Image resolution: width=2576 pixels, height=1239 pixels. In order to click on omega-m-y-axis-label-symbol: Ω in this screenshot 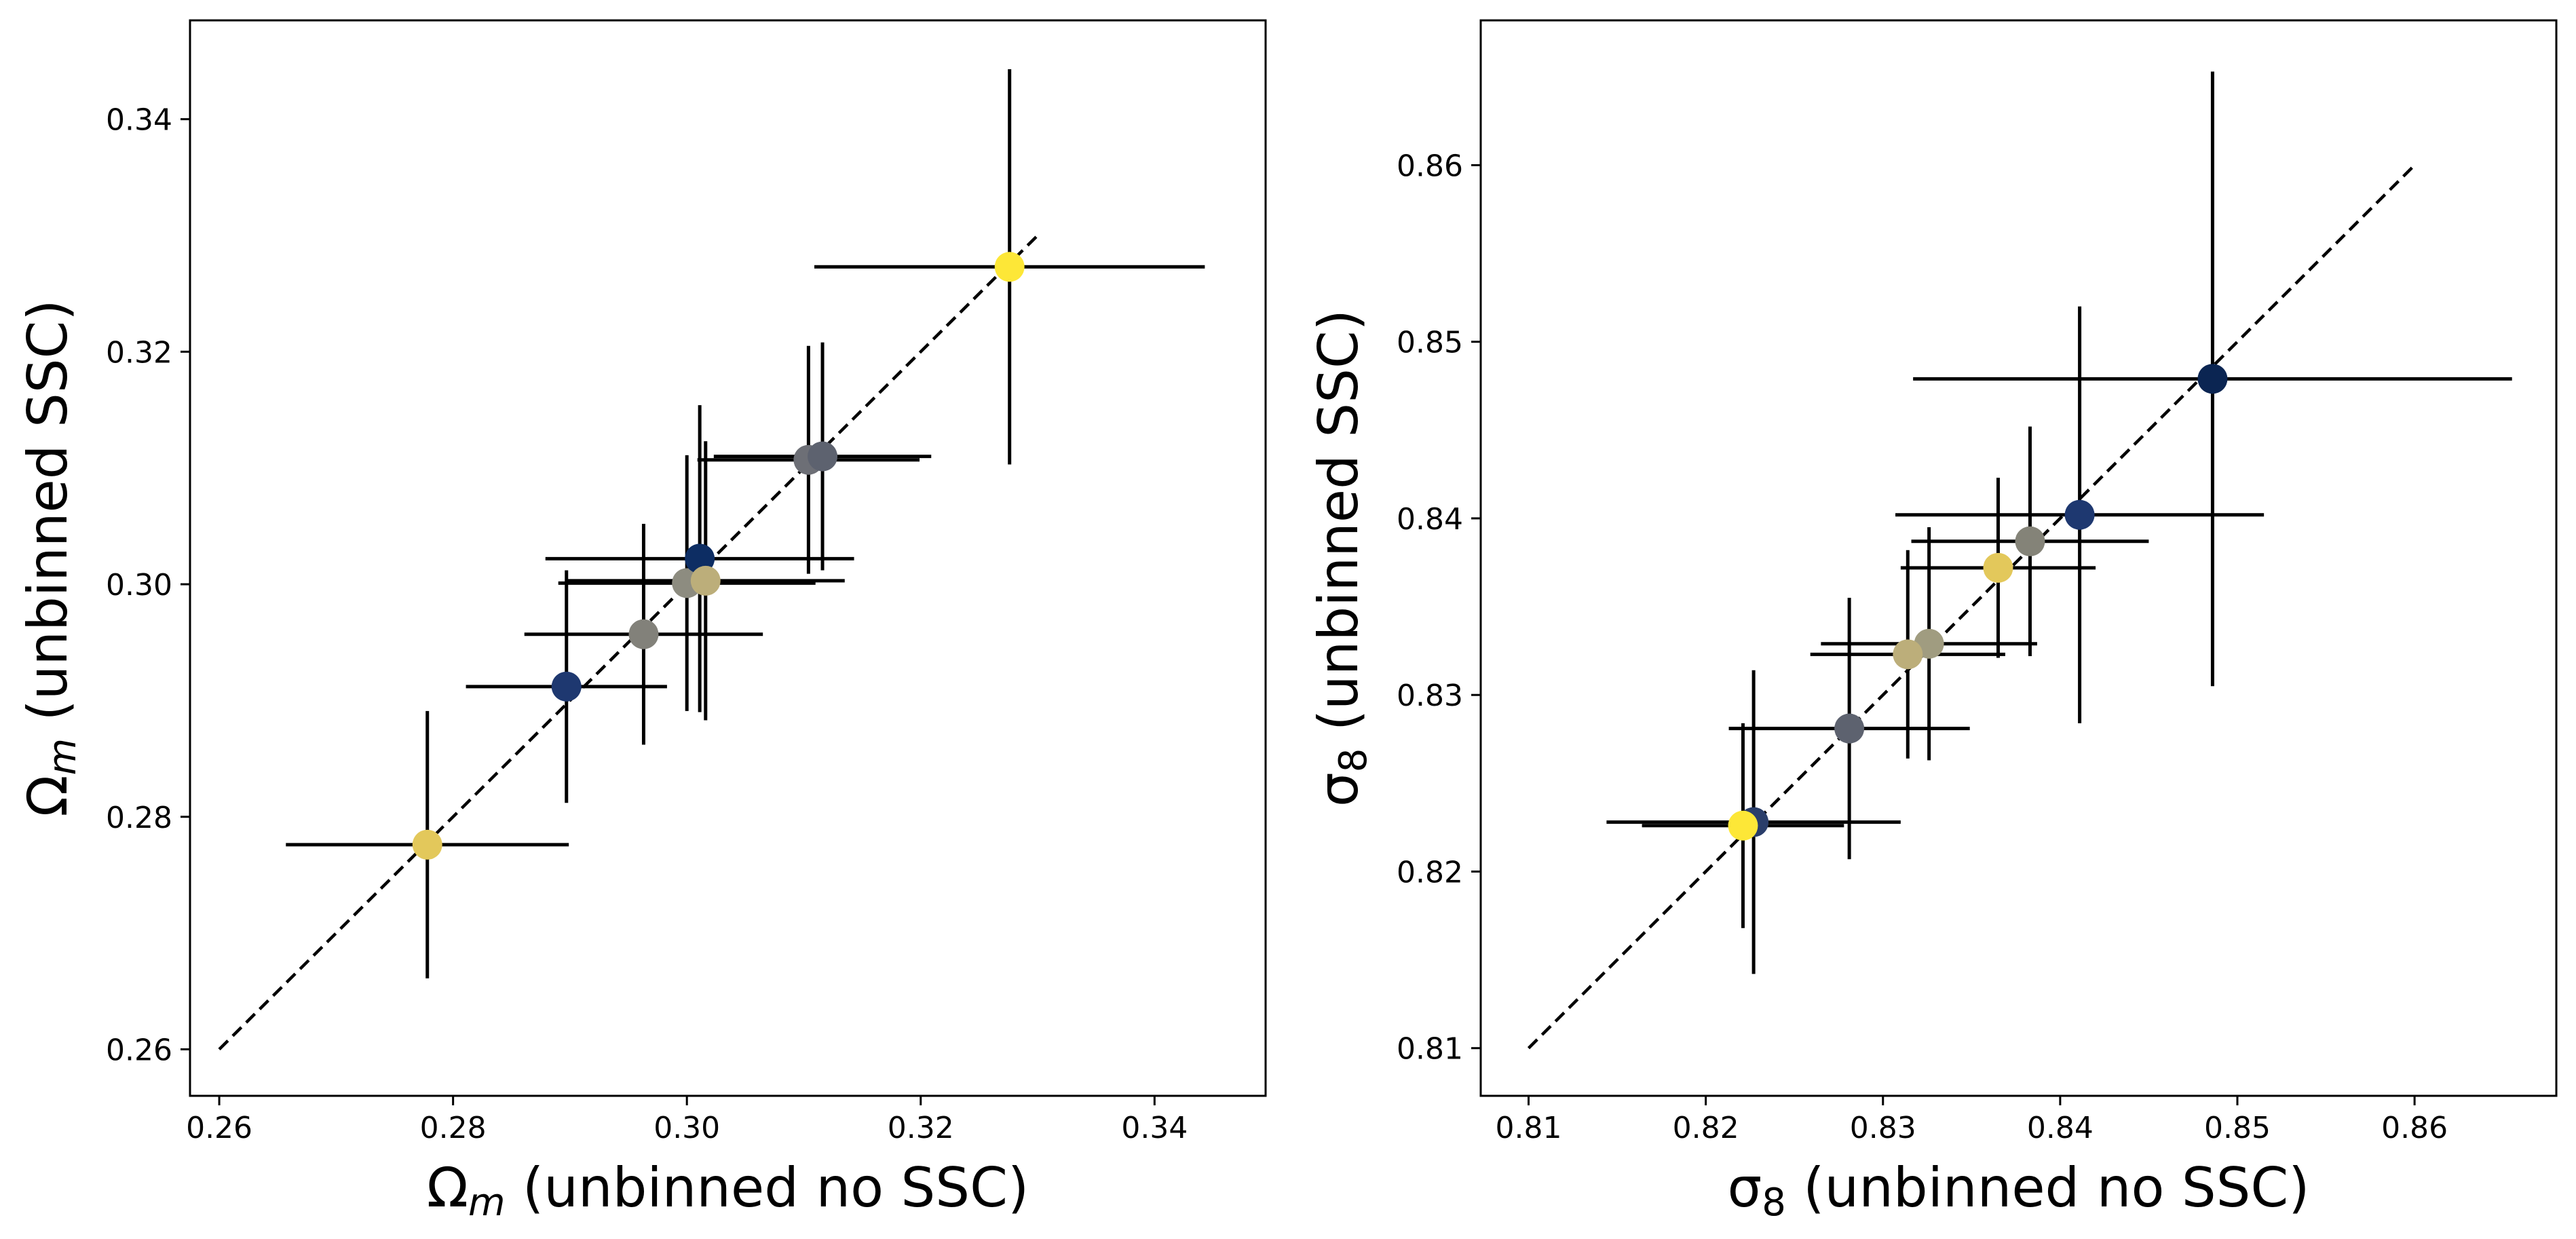, I will do `click(47, 795)`.